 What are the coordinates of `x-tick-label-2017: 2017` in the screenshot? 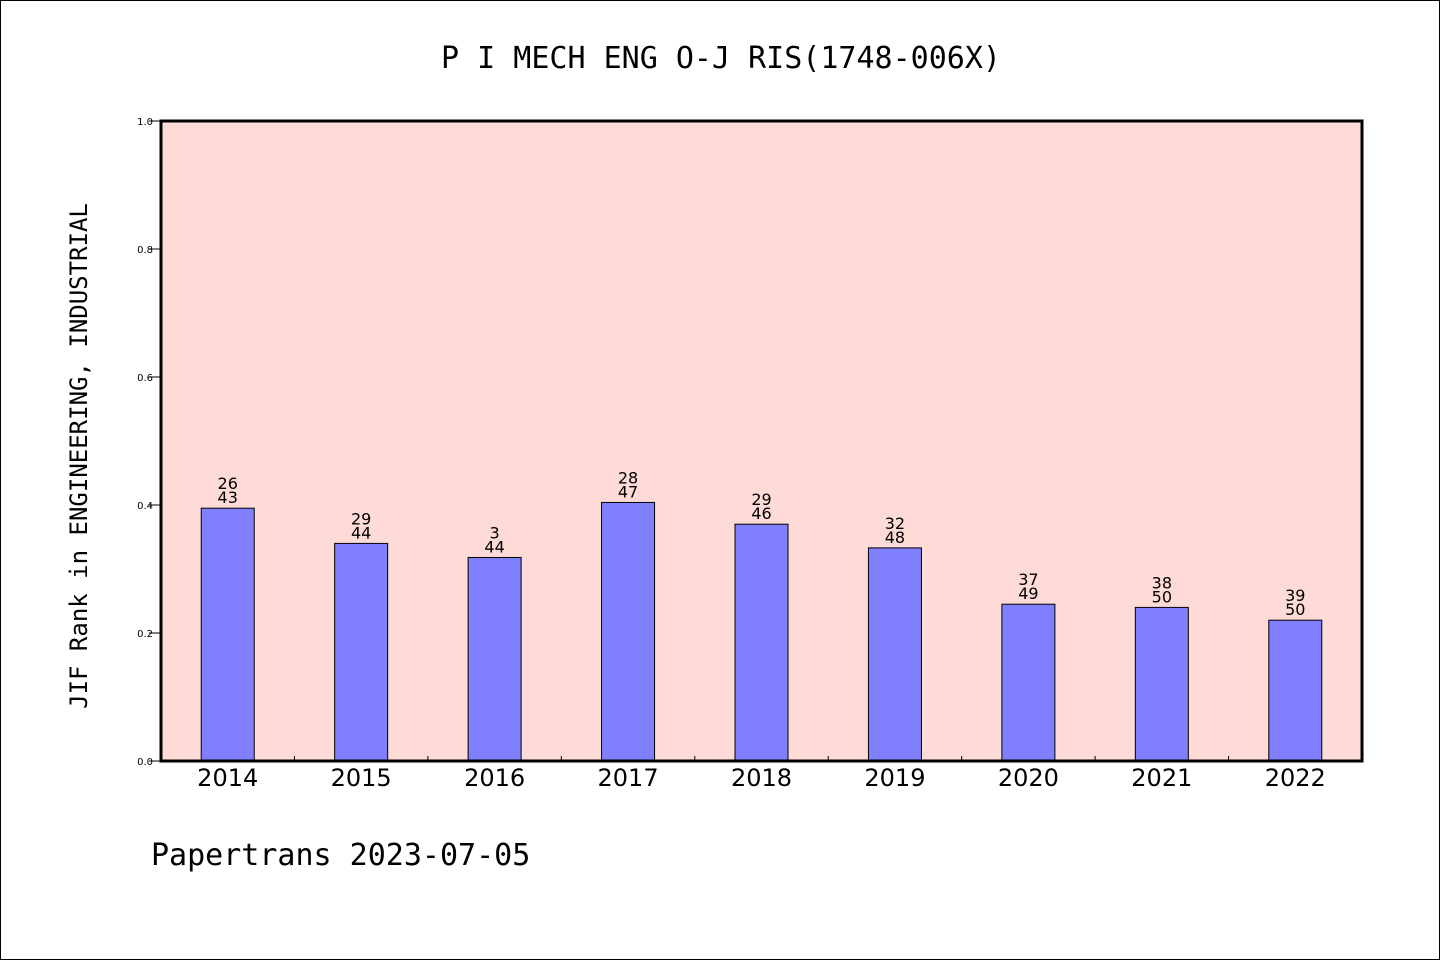 It's located at (628, 778).